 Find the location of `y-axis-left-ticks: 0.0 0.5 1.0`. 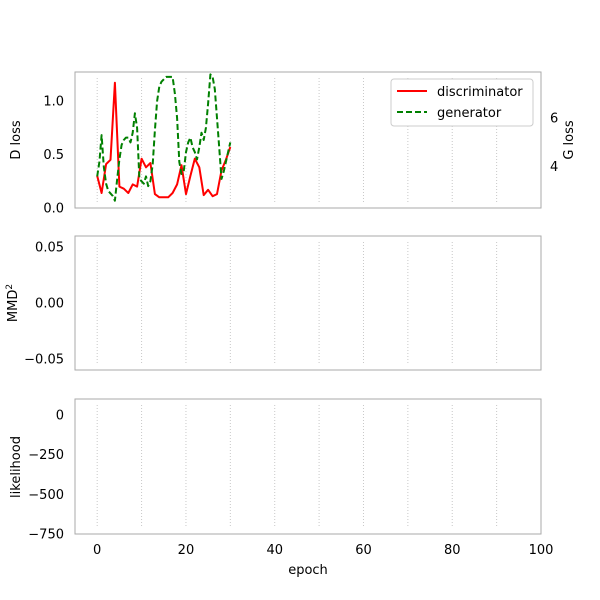

y-axis-left-ticks: 0.0 0.5 1.0 is located at coordinates (53, 155).